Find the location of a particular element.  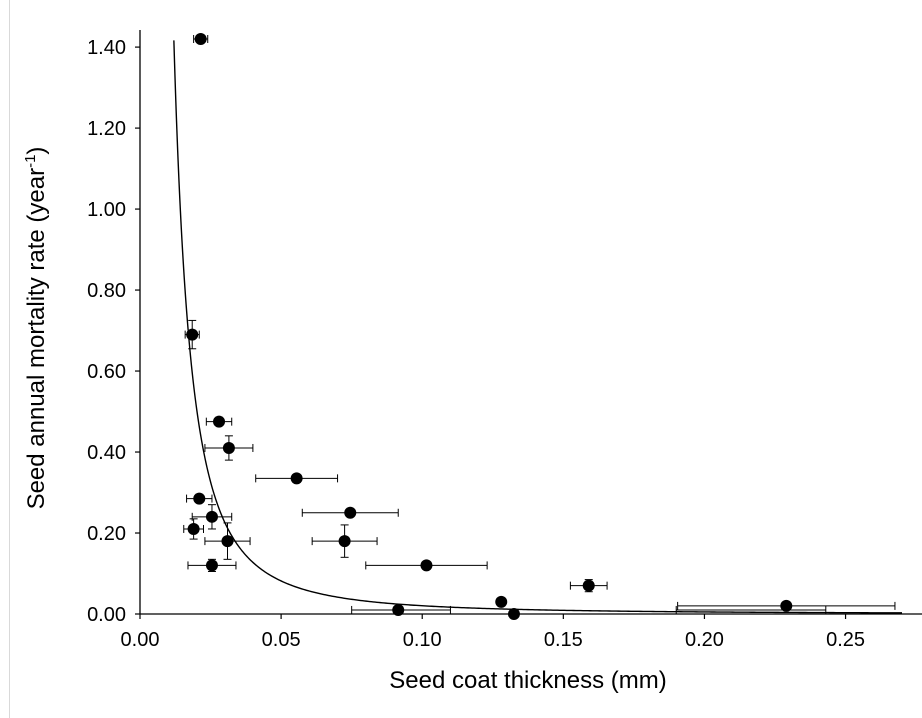

y-tick-label: 0.60 is located at coordinates (106, 372).